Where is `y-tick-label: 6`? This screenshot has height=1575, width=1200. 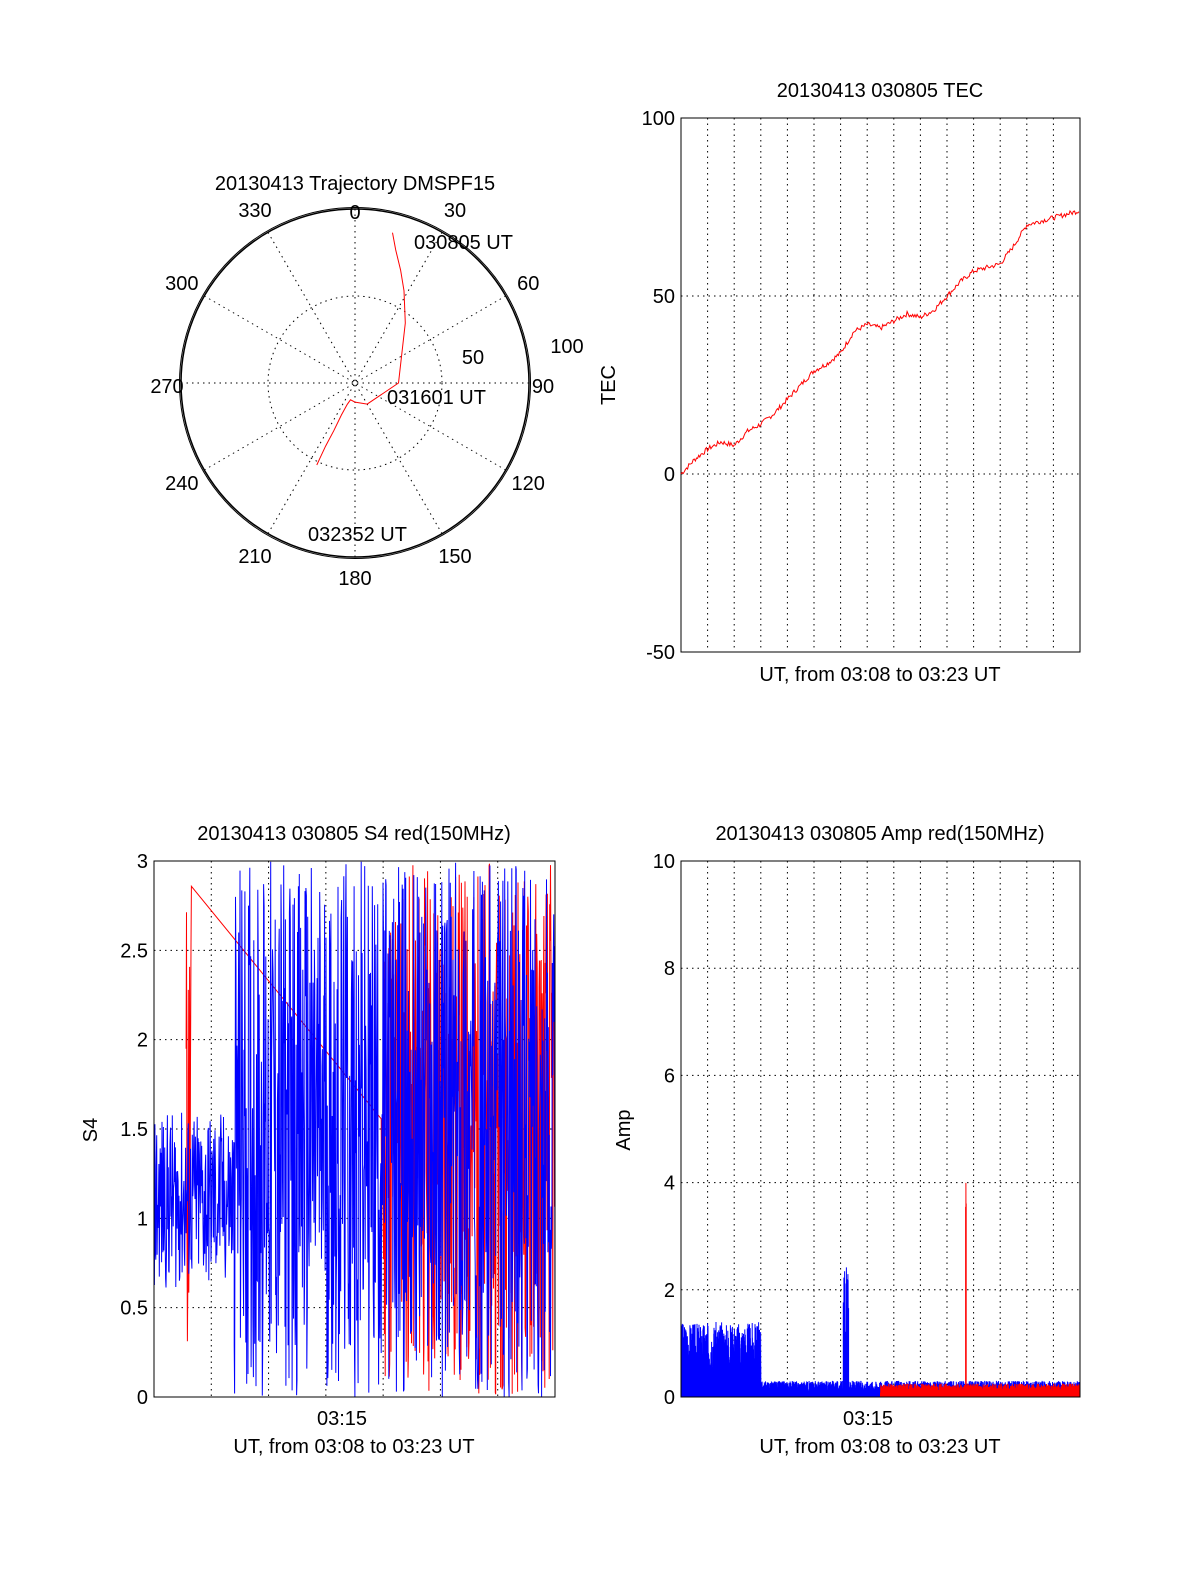 y-tick-label: 6 is located at coordinates (669, 1076).